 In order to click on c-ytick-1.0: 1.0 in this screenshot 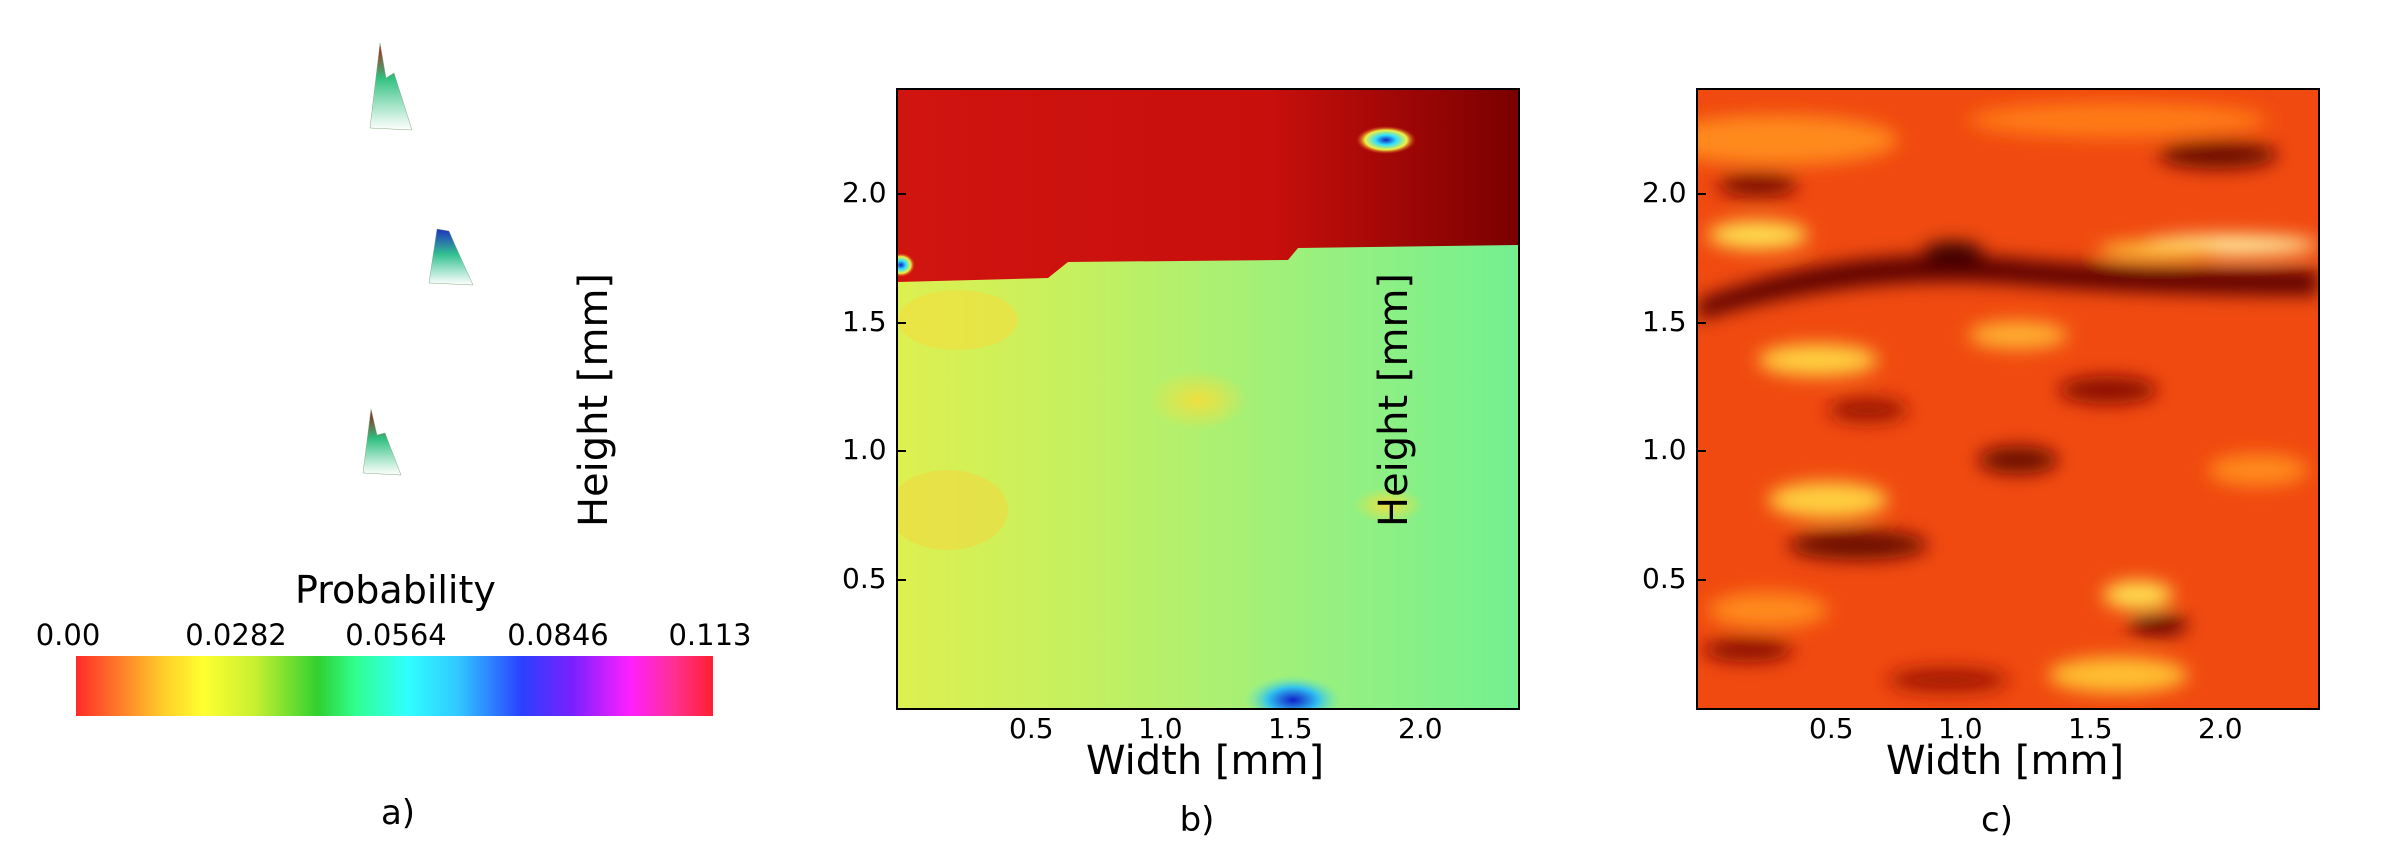, I will do `click(1664, 449)`.